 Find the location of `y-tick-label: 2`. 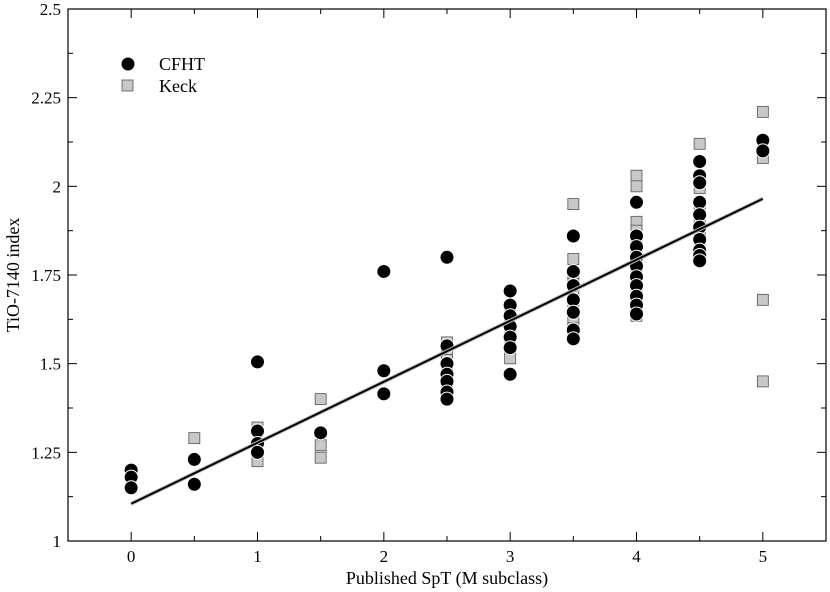

y-tick-label: 2 is located at coordinates (57, 186).